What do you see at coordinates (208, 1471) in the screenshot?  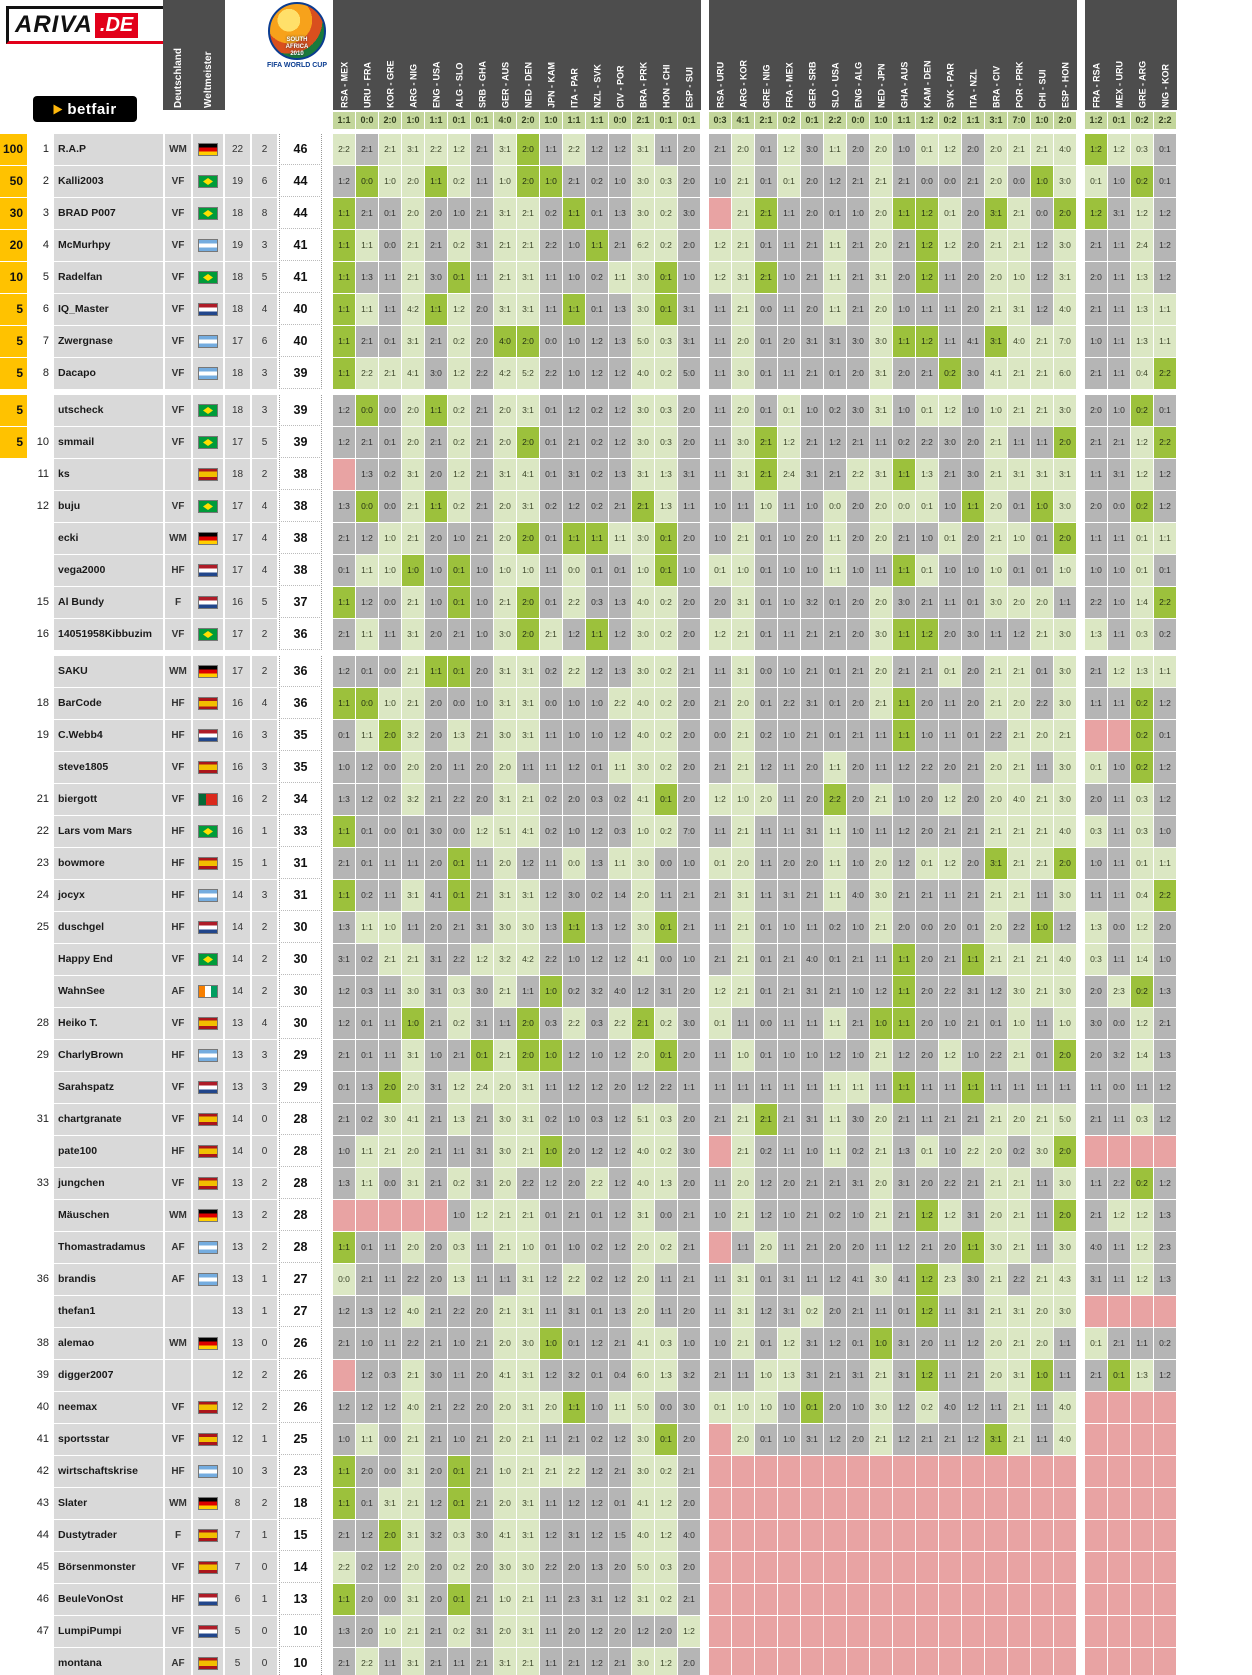 I see `arg-flag-icon` at bounding box center [208, 1471].